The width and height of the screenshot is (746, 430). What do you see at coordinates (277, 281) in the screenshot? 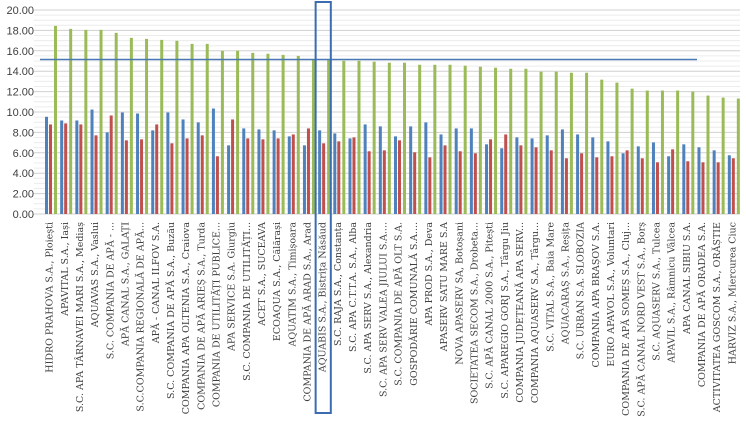
I see `x-tick-label: ECOAQUA S.A., Călărași` at bounding box center [277, 281].